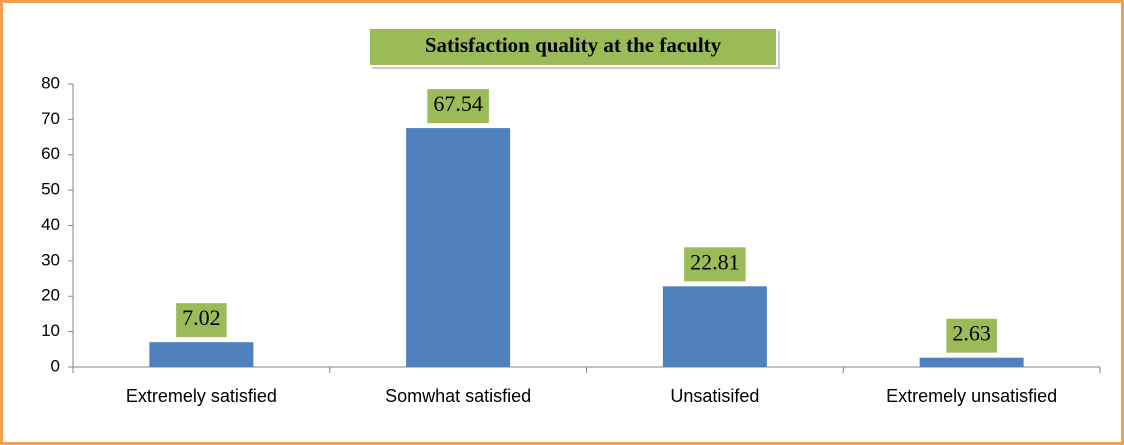  I want to click on x-tick-label: Extremely satisfied, so click(201, 396).